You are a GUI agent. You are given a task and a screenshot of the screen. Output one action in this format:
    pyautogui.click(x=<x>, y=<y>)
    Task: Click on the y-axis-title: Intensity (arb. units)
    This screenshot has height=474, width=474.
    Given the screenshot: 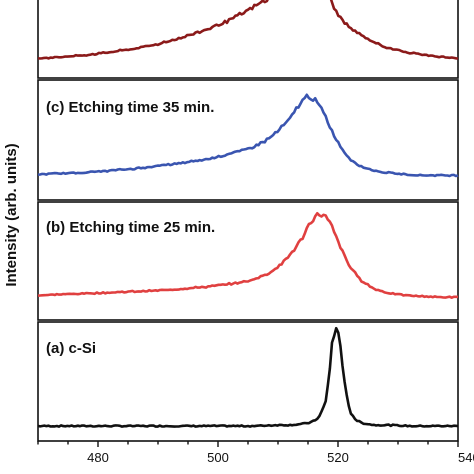 What is the action you would take?
    pyautogui.click(x=11, y=214)
    